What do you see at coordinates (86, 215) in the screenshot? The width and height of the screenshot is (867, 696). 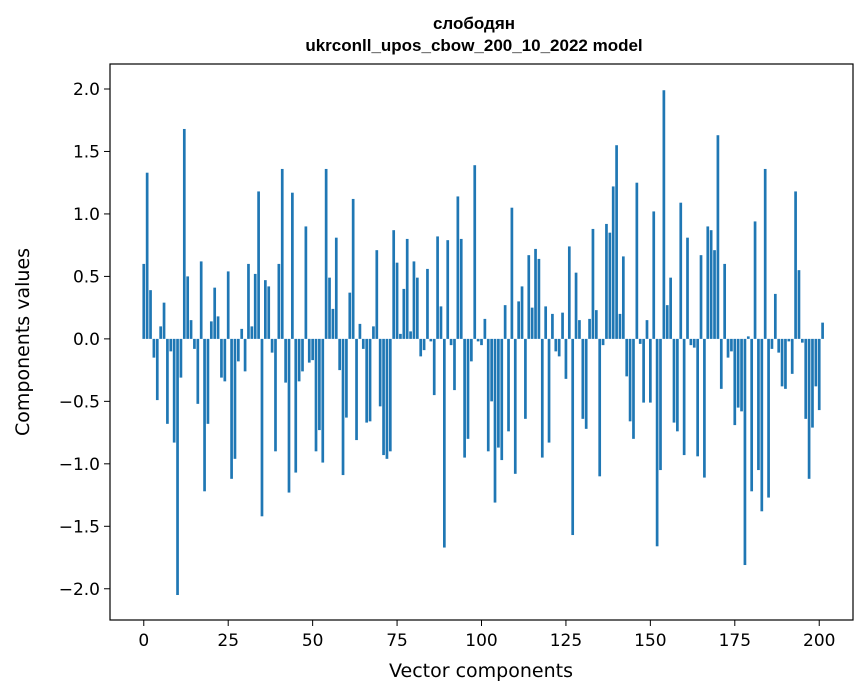 I see `y-tick-label: 1.0` at bounding box center [86, 215].